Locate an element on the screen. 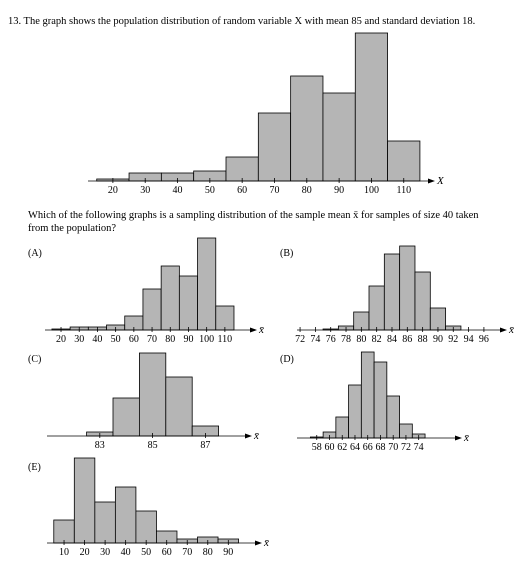  x-tick-label: 68 is located at coordinates (380, 447).